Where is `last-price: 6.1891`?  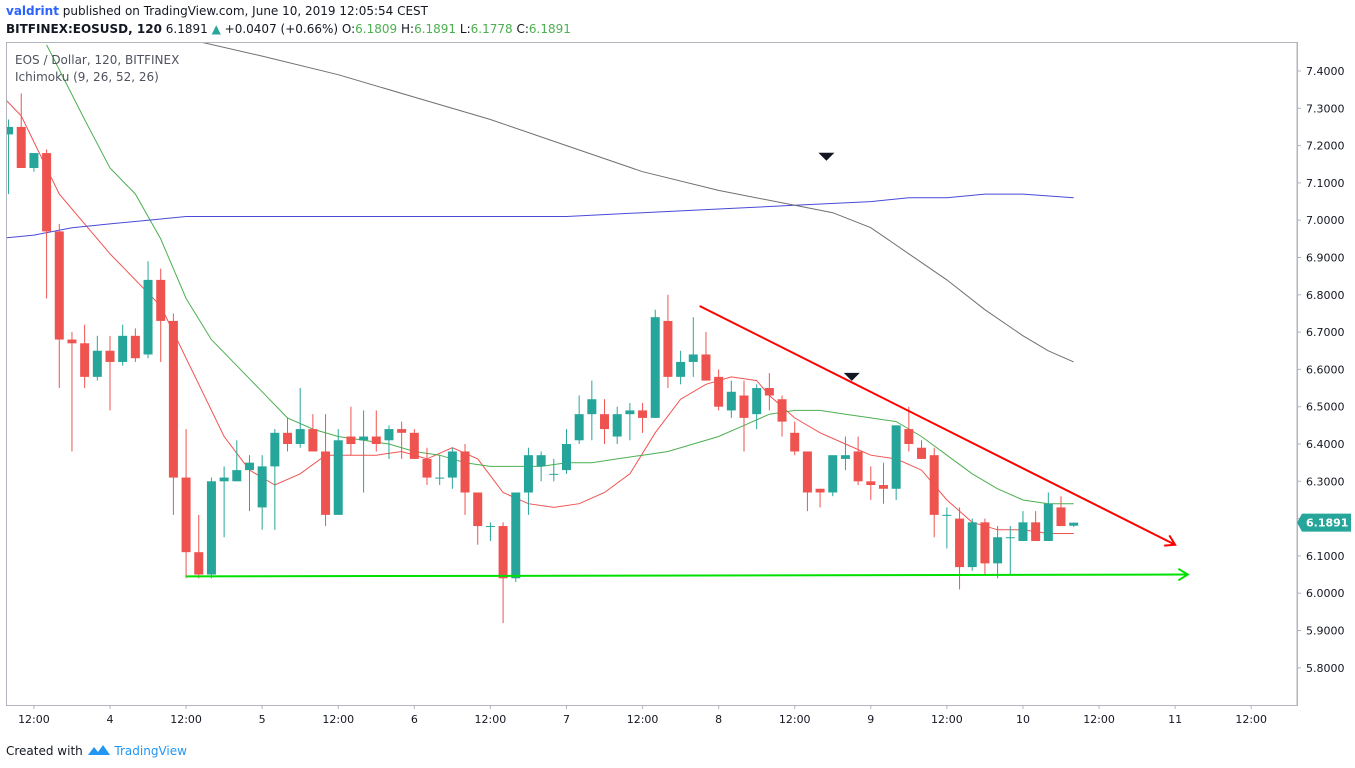
last-price: 6.1891 is located at coordinates (186, 29).